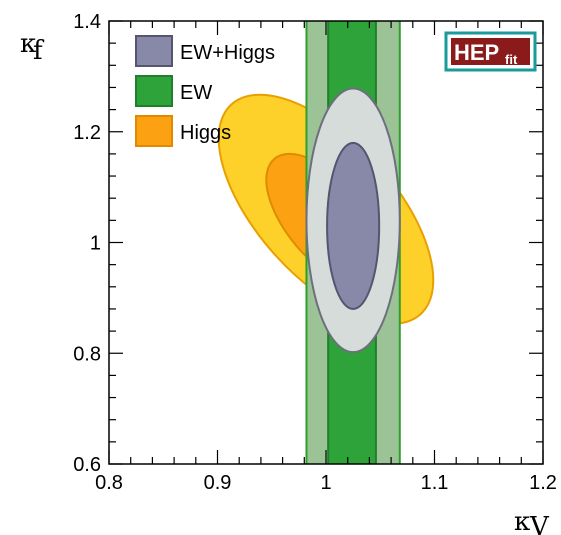 The height and width of the screenshot is (535, 561). What do you see at coordinates (511, 59) in the screenshot?
I see `logo-sub-text: fit` at bounding box center [511, 59].